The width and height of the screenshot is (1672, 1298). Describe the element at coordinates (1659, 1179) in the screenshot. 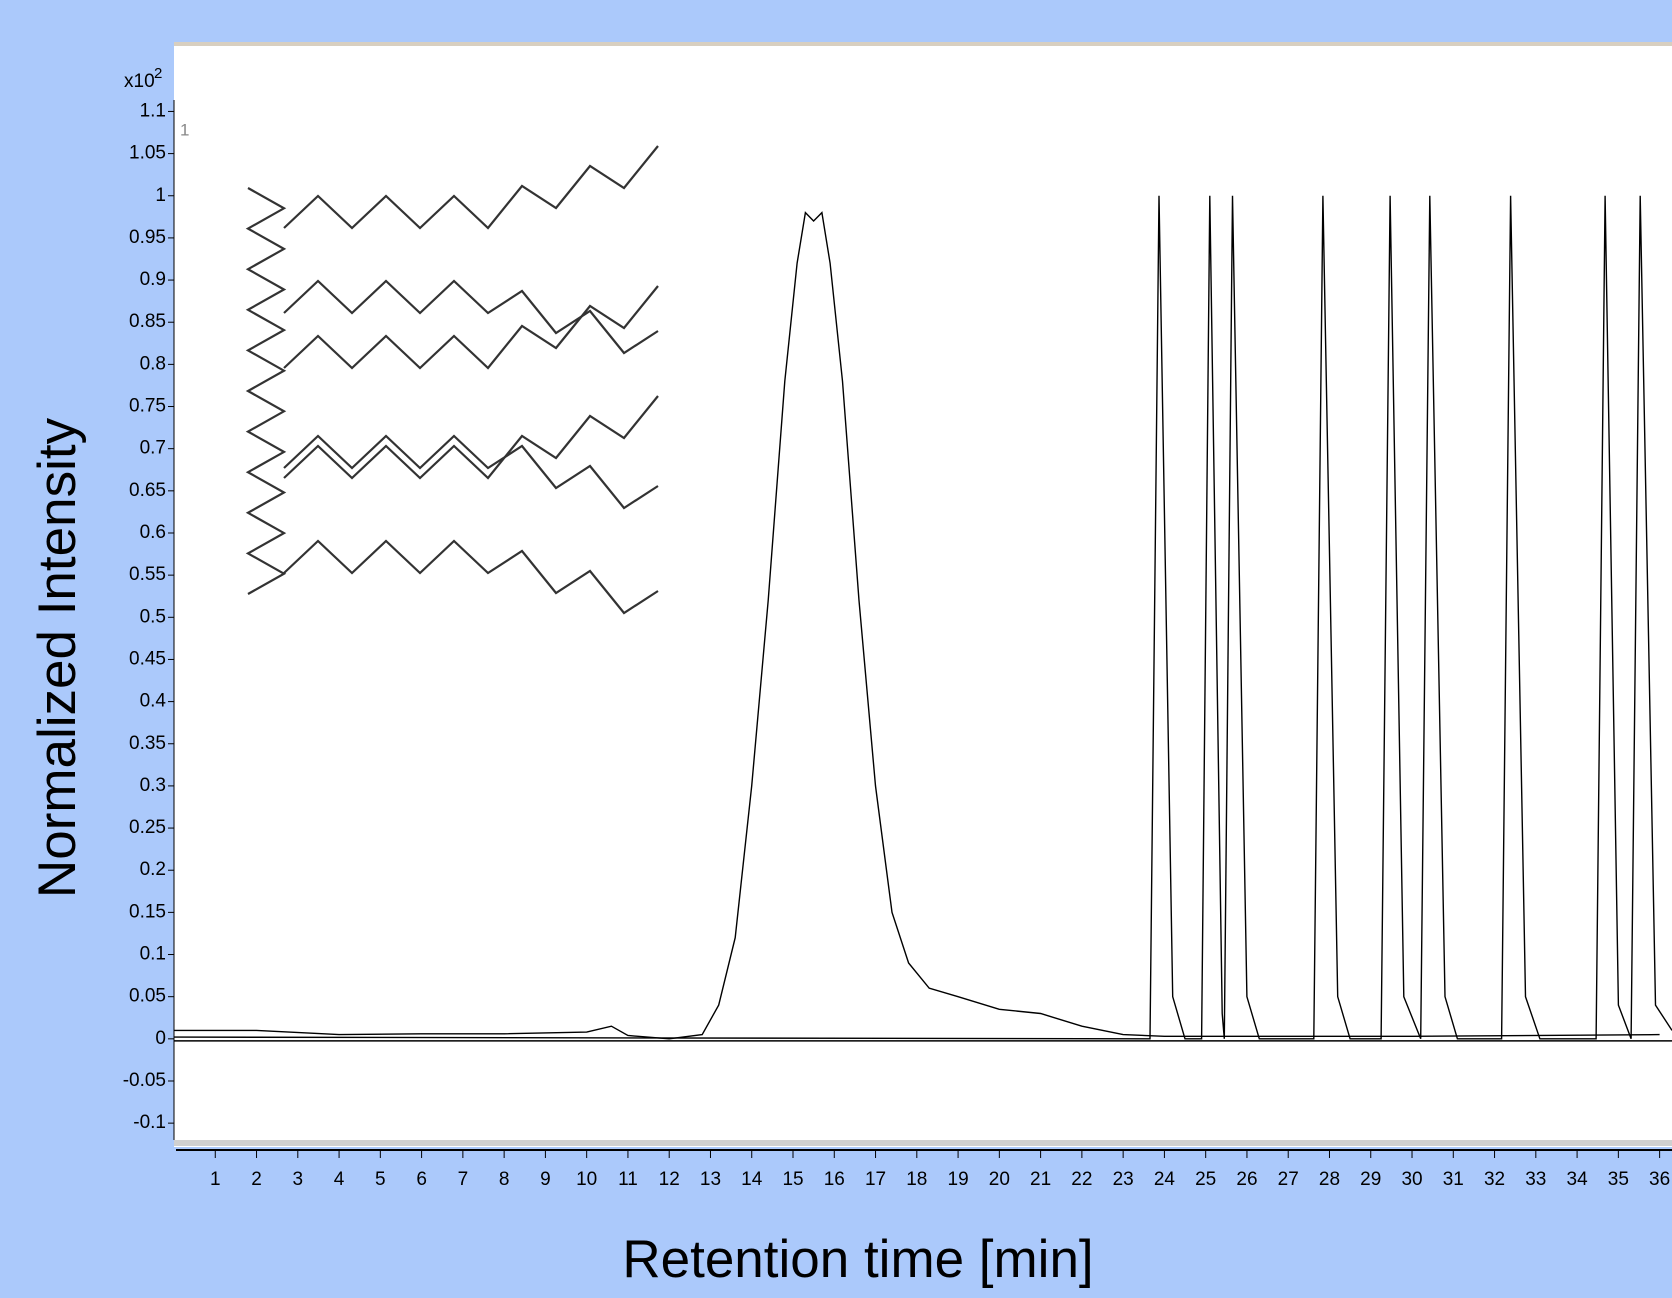

I see `x-tick-label: 36` at that location.